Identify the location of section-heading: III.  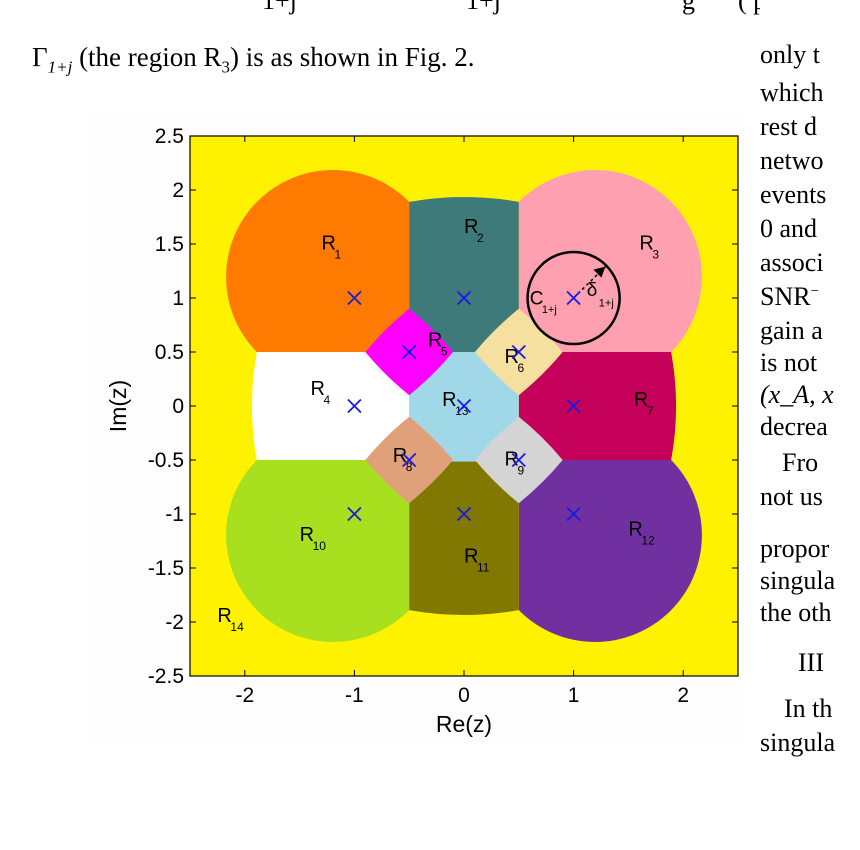
(811, 662).